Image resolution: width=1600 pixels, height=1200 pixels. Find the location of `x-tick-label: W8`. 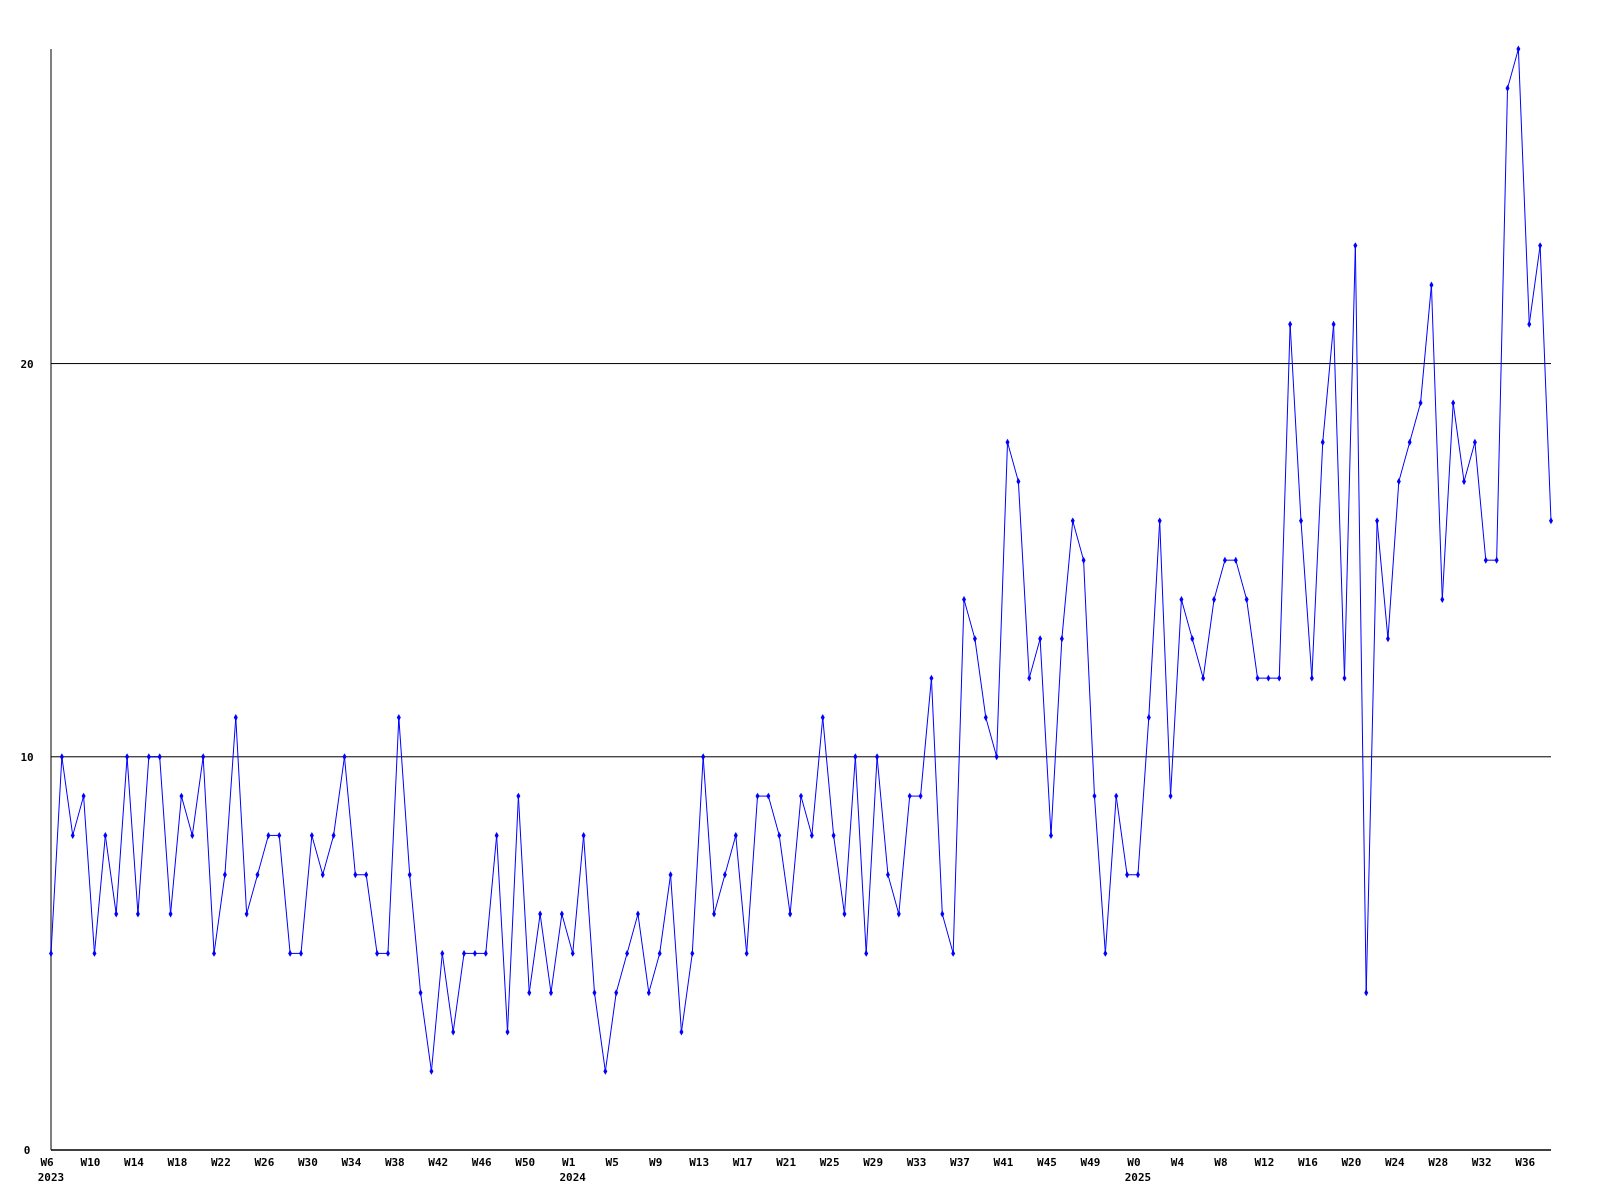

x-tick-label: W8 is located at coordinates (1221, 1162).